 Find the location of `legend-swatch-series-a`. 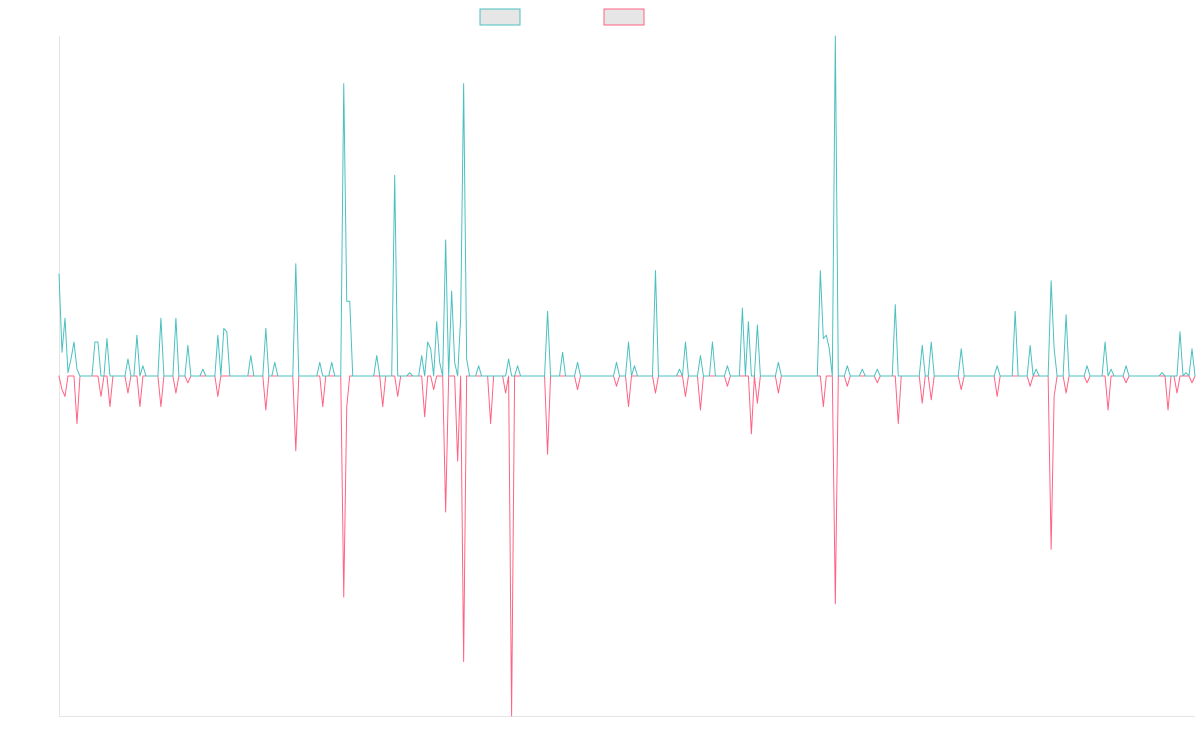

legend-swatch-series-a is located at coordinates (500, 17).